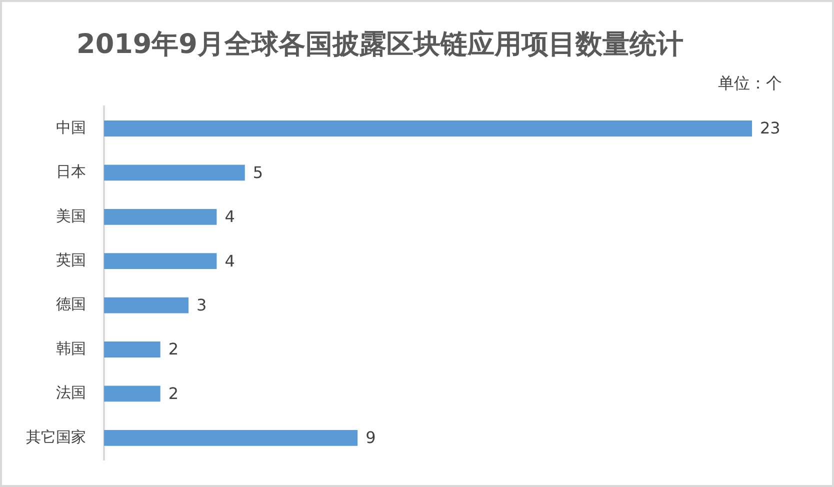 This screenshot has width=834, height=487. Describe the element at coordinates (71, 215) in the screenshot. I see `y-tick-label: 美国` at that location.